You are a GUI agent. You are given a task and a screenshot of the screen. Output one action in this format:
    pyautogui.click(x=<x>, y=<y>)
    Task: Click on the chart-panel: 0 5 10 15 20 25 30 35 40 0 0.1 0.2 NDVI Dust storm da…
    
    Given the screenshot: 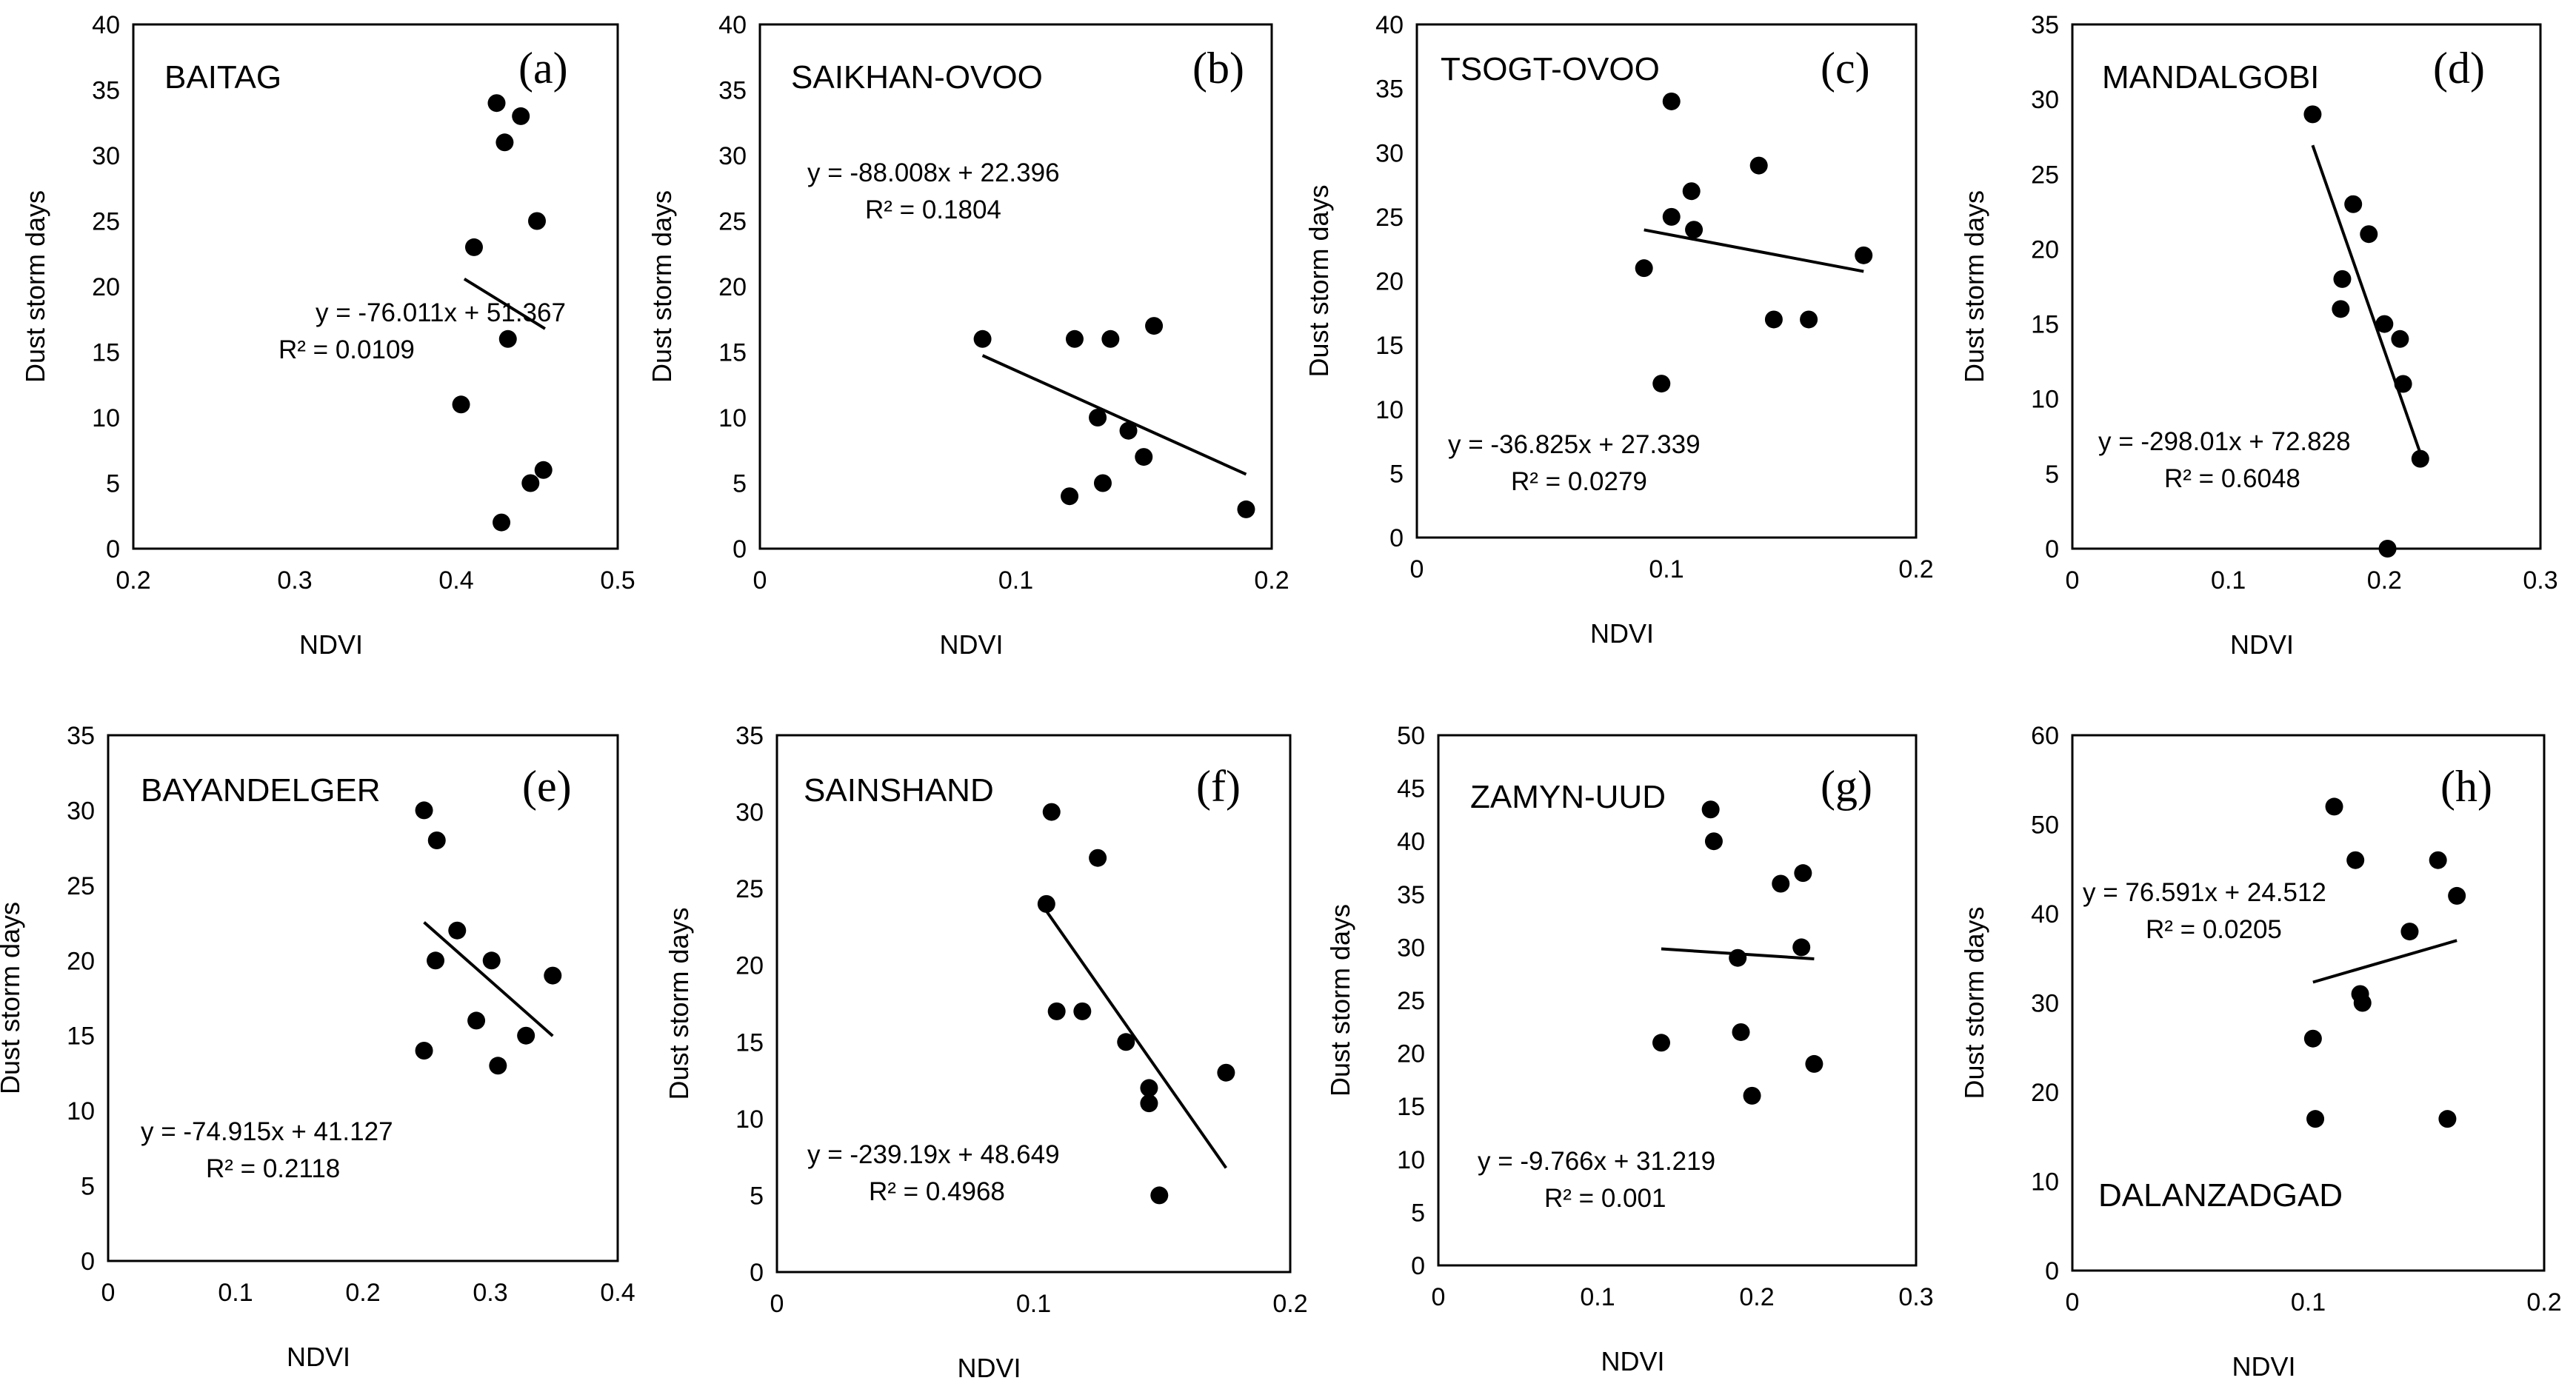 What is the action you would take?
    pyautogui.click(x=968, y=335)
    